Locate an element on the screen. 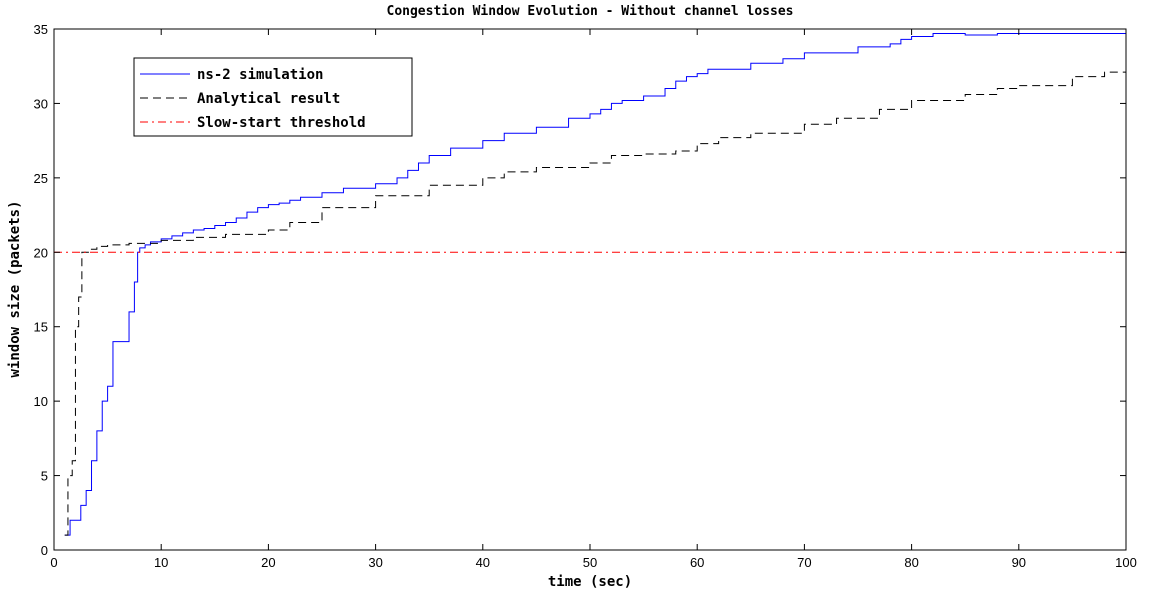  y-tick-label: 20 is located at coordinates (41, 252).